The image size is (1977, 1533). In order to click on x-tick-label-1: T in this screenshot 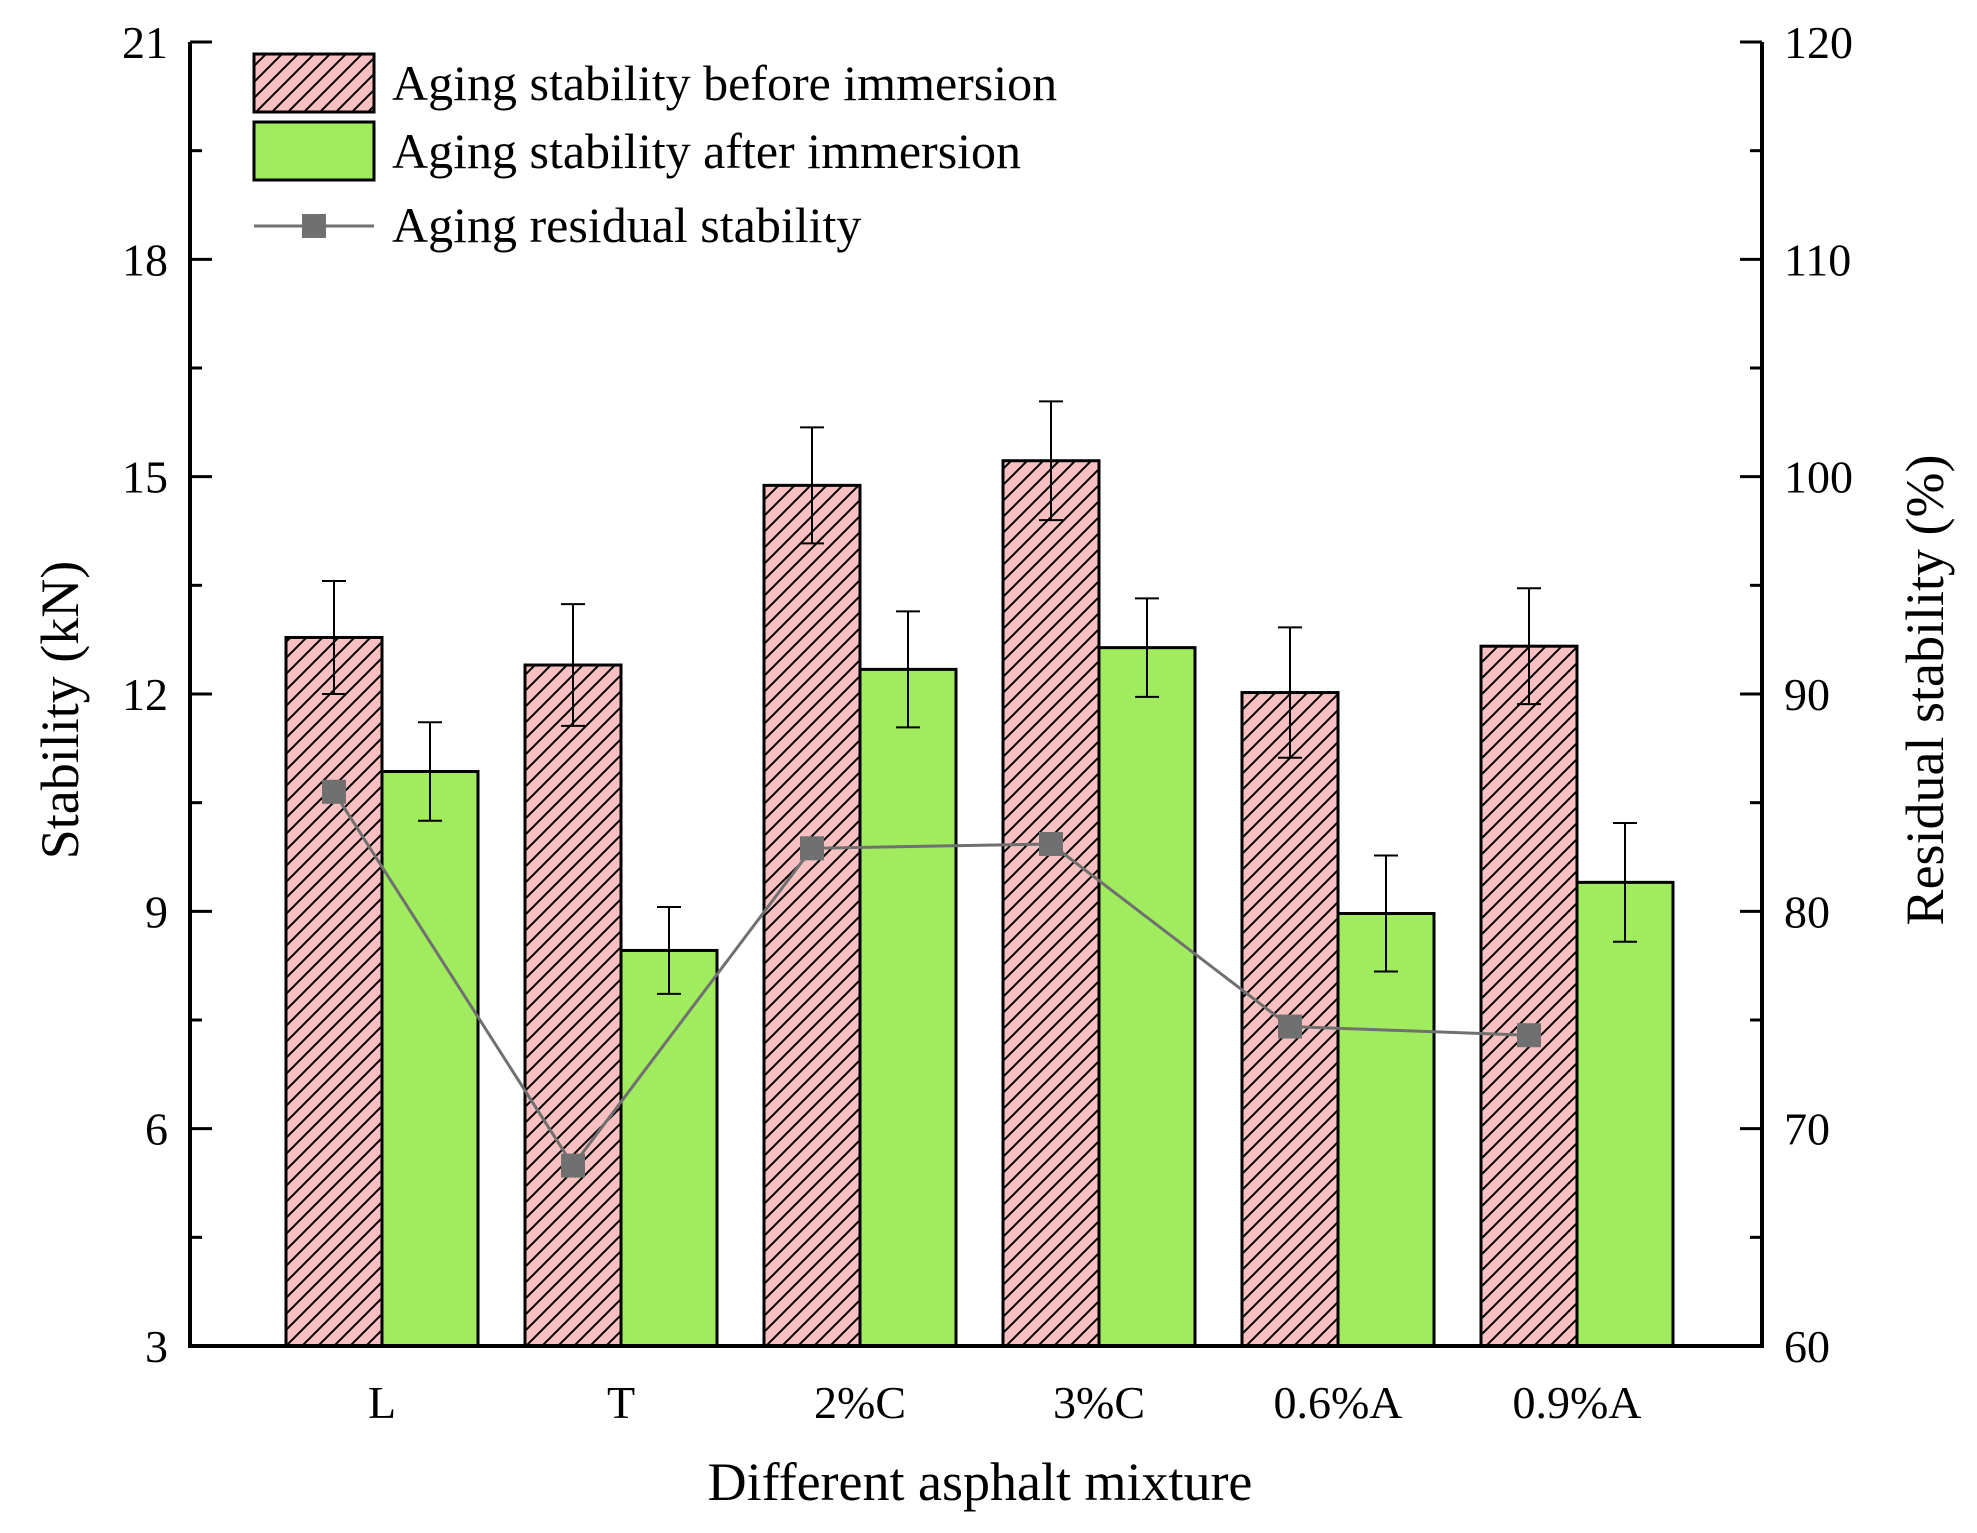, I will do `click(621, 1402)`.